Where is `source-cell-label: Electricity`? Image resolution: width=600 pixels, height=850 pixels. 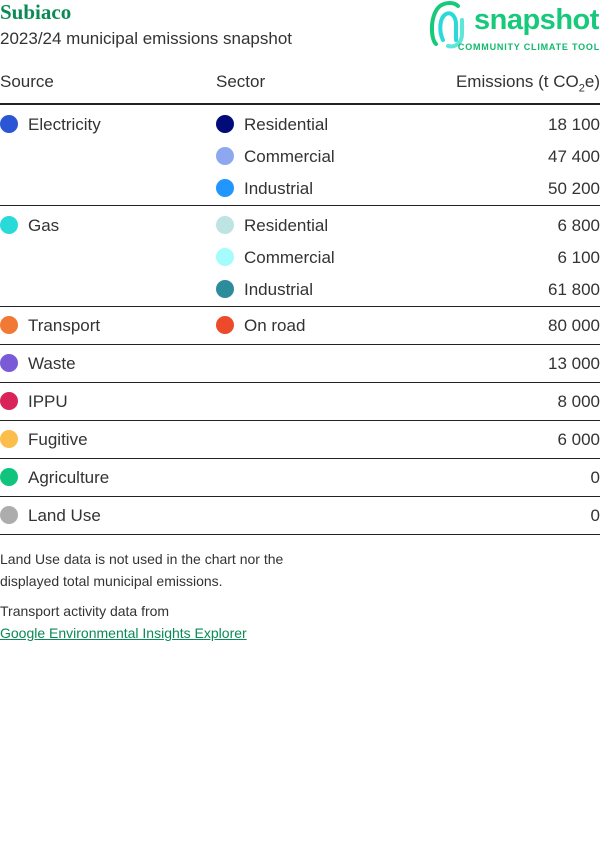
source-cell-label: Electricity is located at coordinates (64, 124).